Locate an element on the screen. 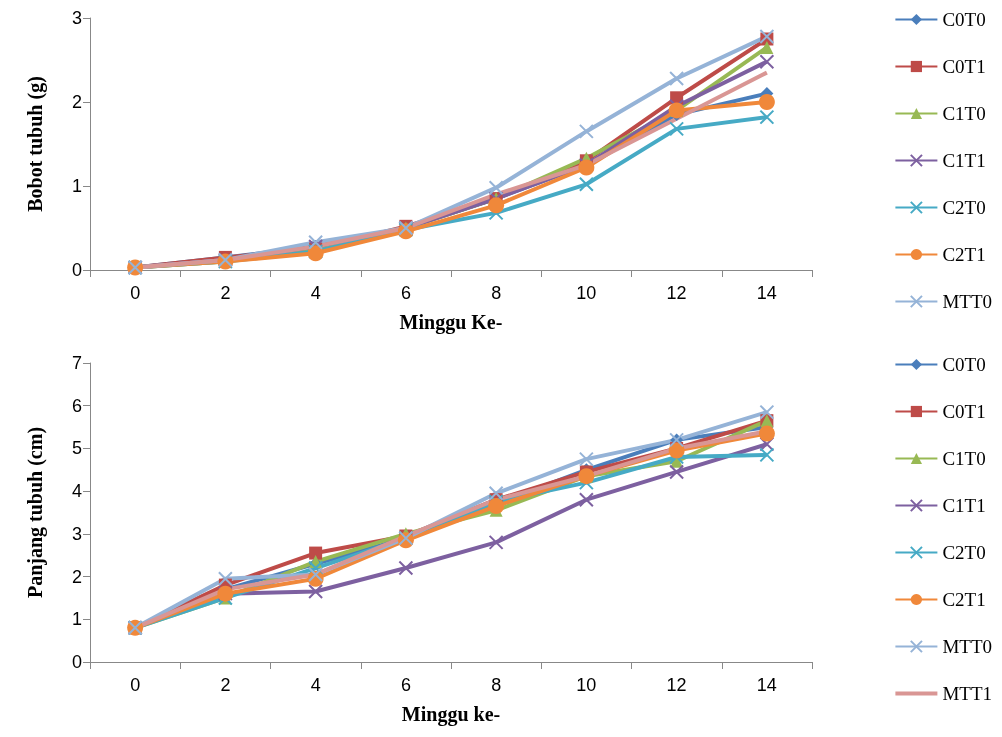  y-axis-title: Panjang tubuh (cm) is located at coordinates (35, 512).